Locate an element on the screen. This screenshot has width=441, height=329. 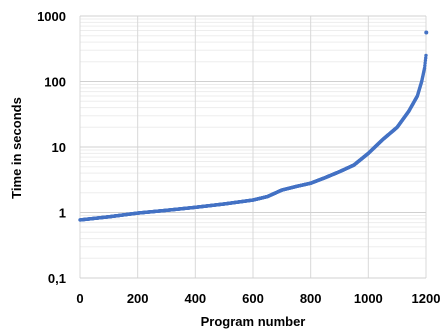
x-tick-labels: 0 200 400 600 800 1000 1200 is located at coordinates (258, 298).